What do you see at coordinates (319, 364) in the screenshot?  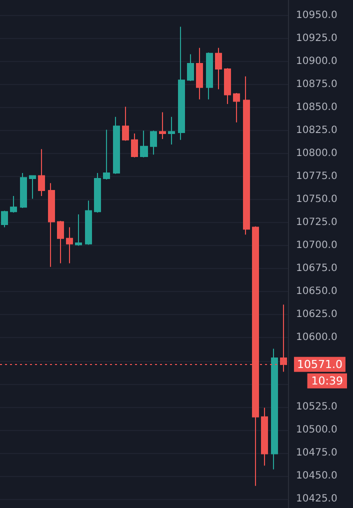 I see `ref-line-label: 10571.0` at bounding box center [319, 364].